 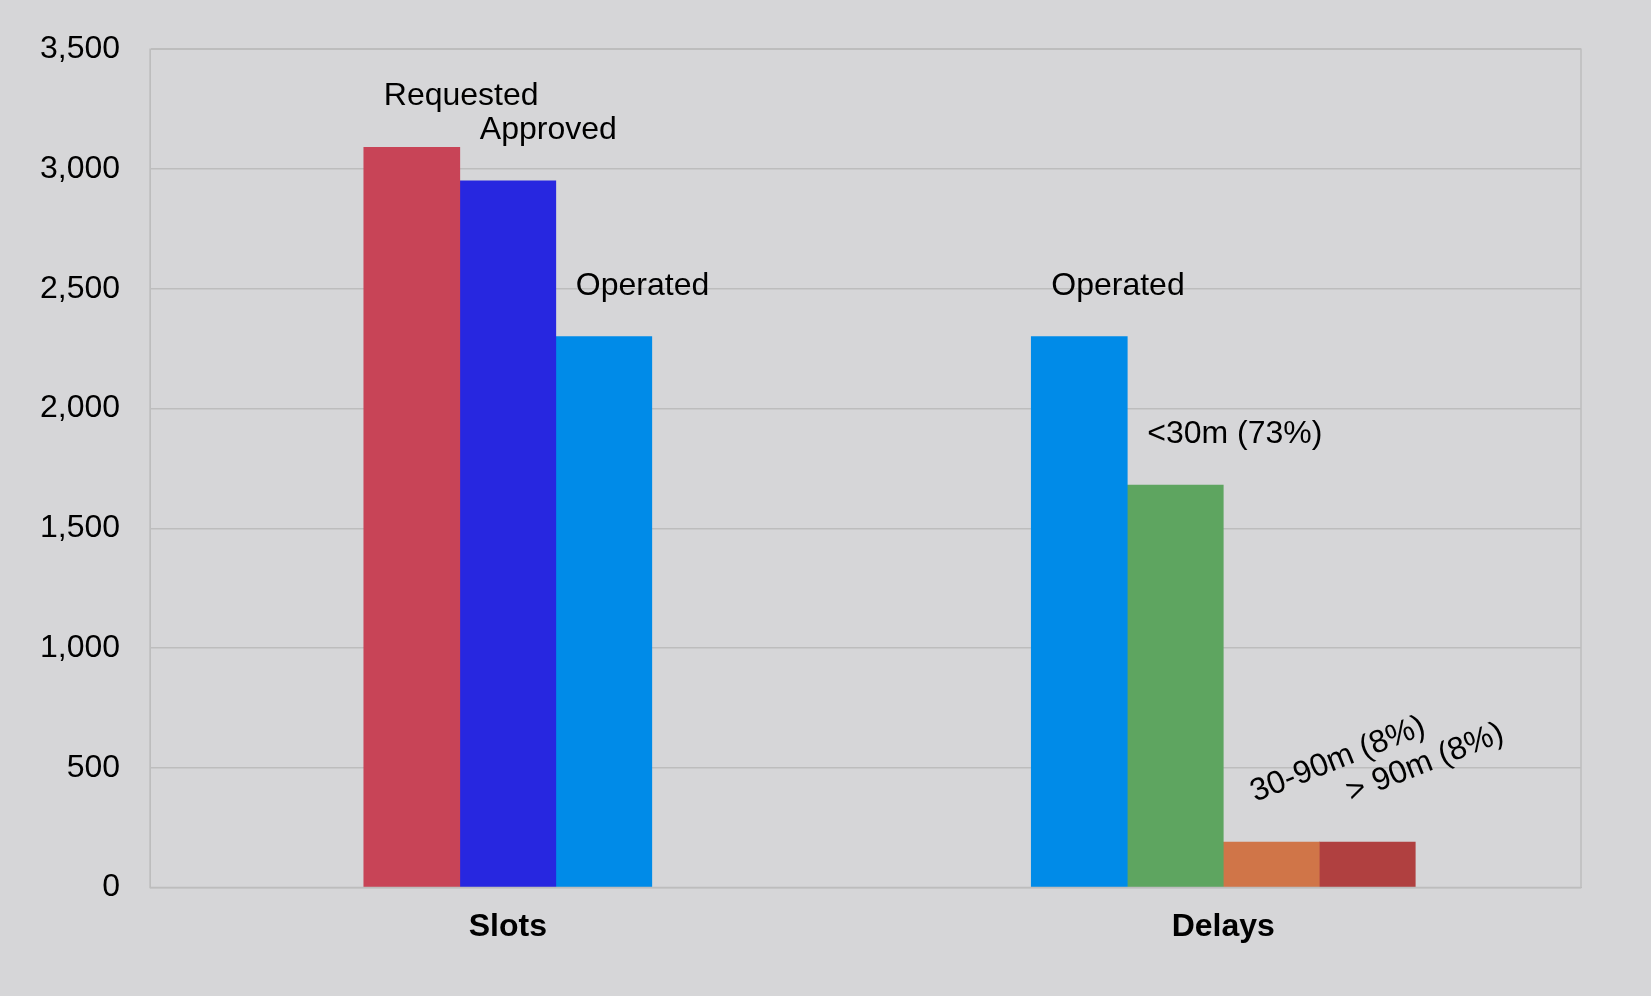 What do you see at coordinates (80, 645) in the screenshot?
I see `y-tick-label: 1,000` at bounding box center [80, 645].